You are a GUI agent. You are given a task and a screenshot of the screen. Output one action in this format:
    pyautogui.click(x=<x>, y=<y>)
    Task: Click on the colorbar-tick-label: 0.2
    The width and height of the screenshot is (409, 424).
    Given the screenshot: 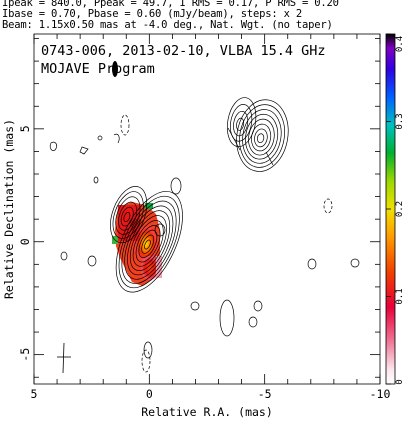 What is the action you would take?
    pyautogui.click(x=400, y=209)
    